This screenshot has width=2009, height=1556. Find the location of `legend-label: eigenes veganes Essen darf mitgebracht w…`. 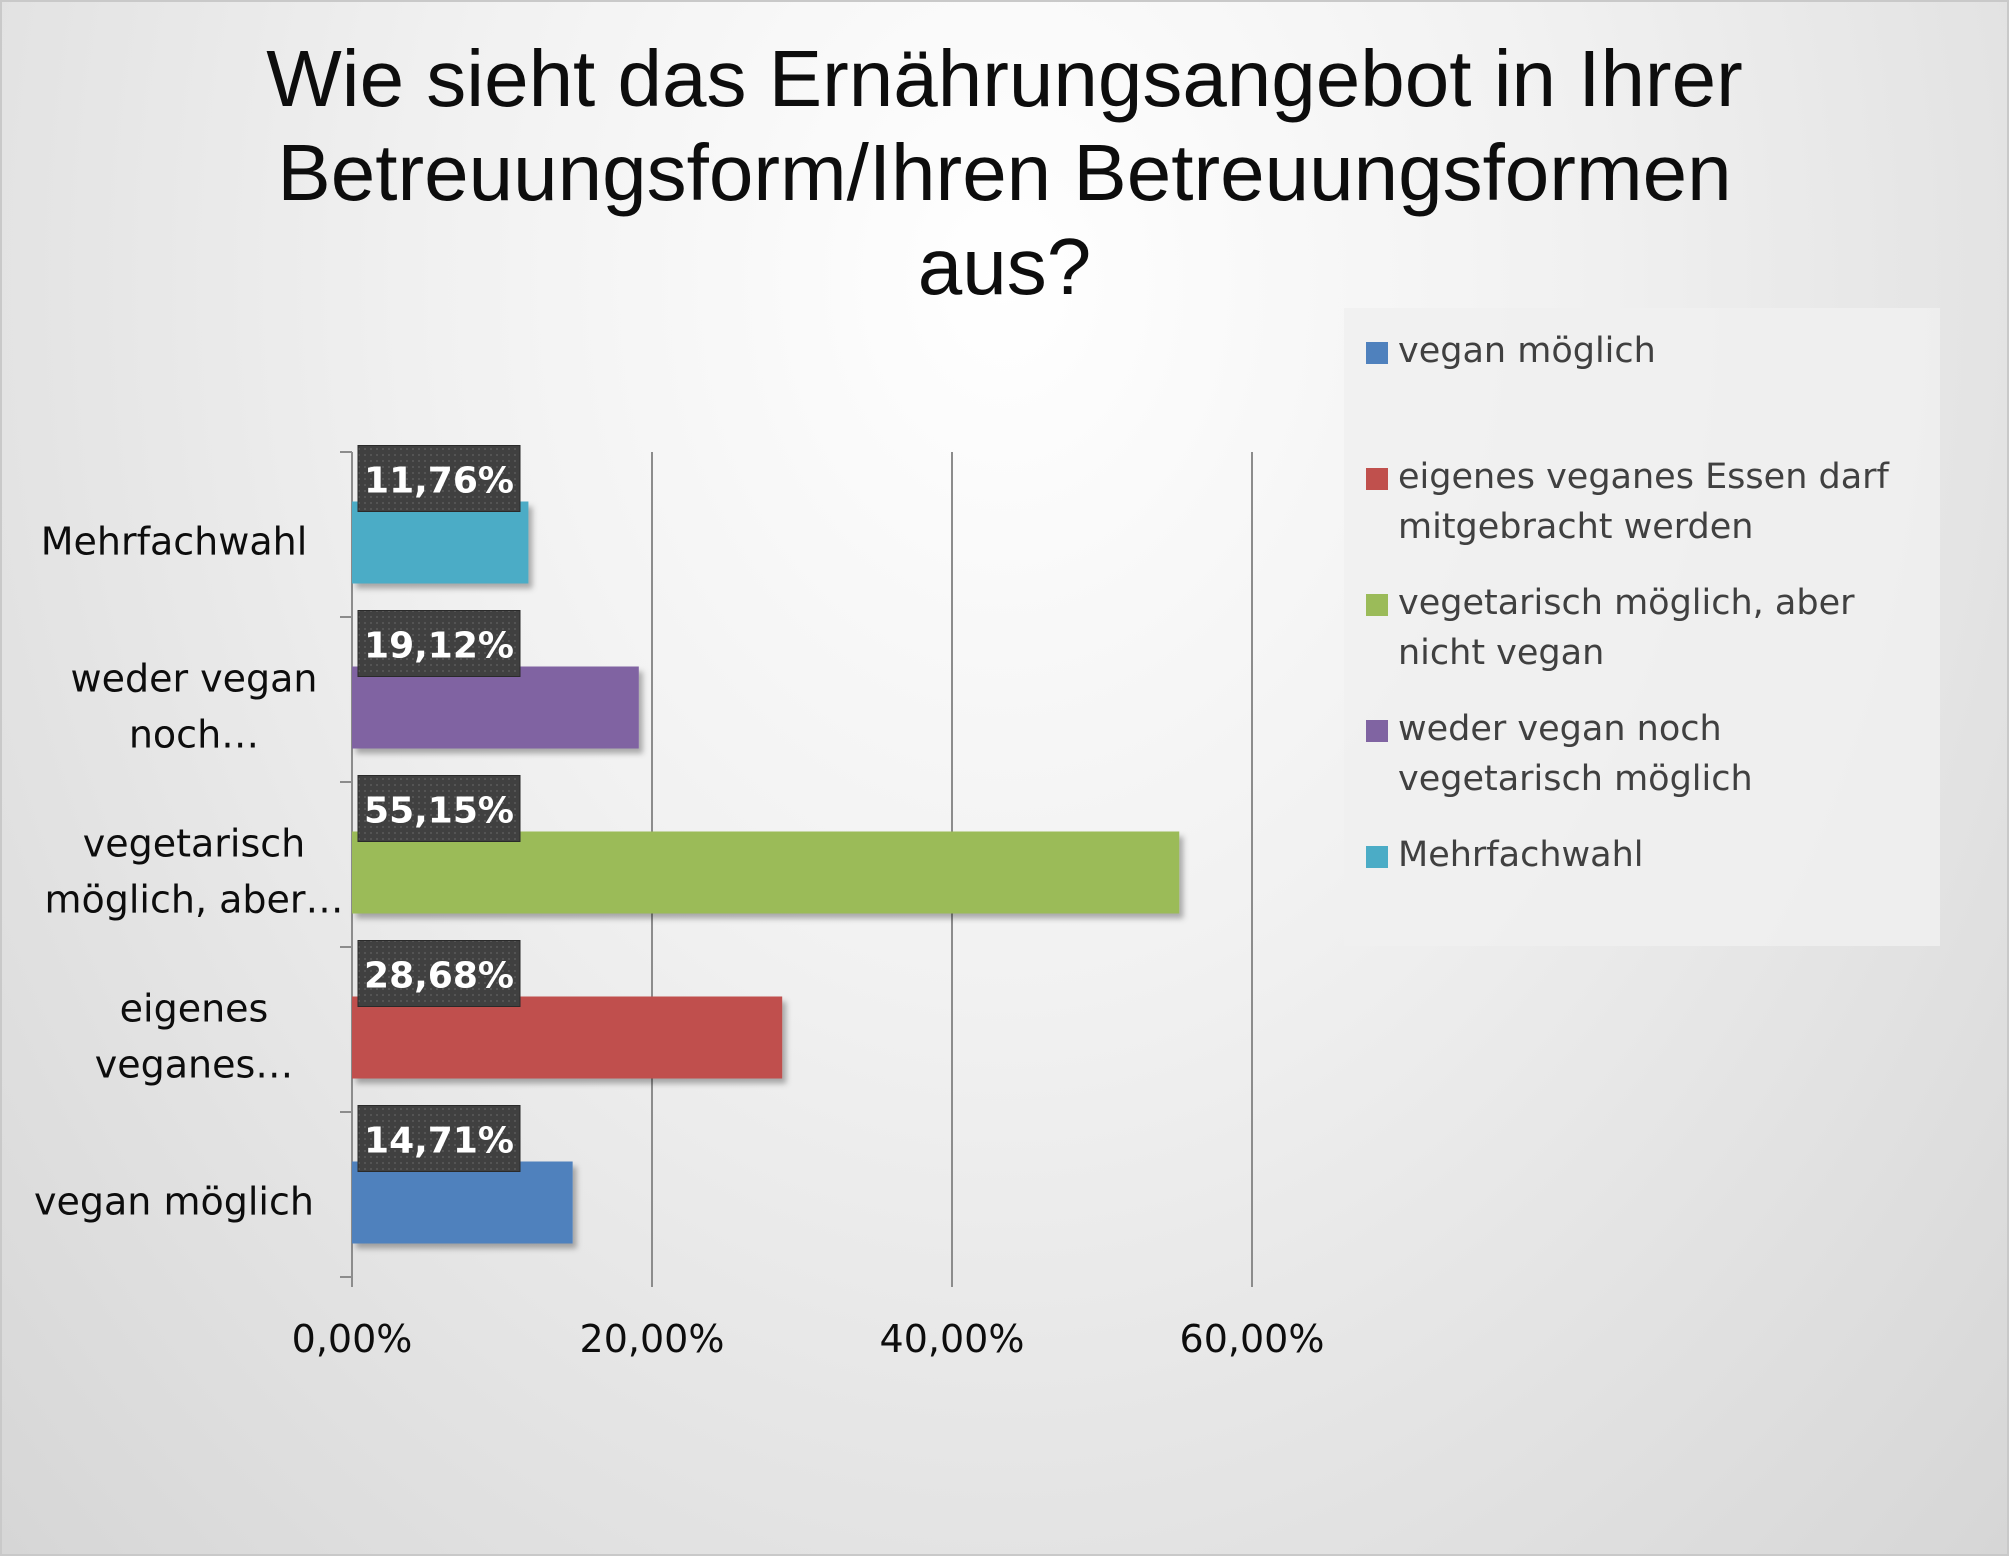

legend-label: eigenes veganes Essen darf mitgebracht w… is located at coordinates (1643, 502).